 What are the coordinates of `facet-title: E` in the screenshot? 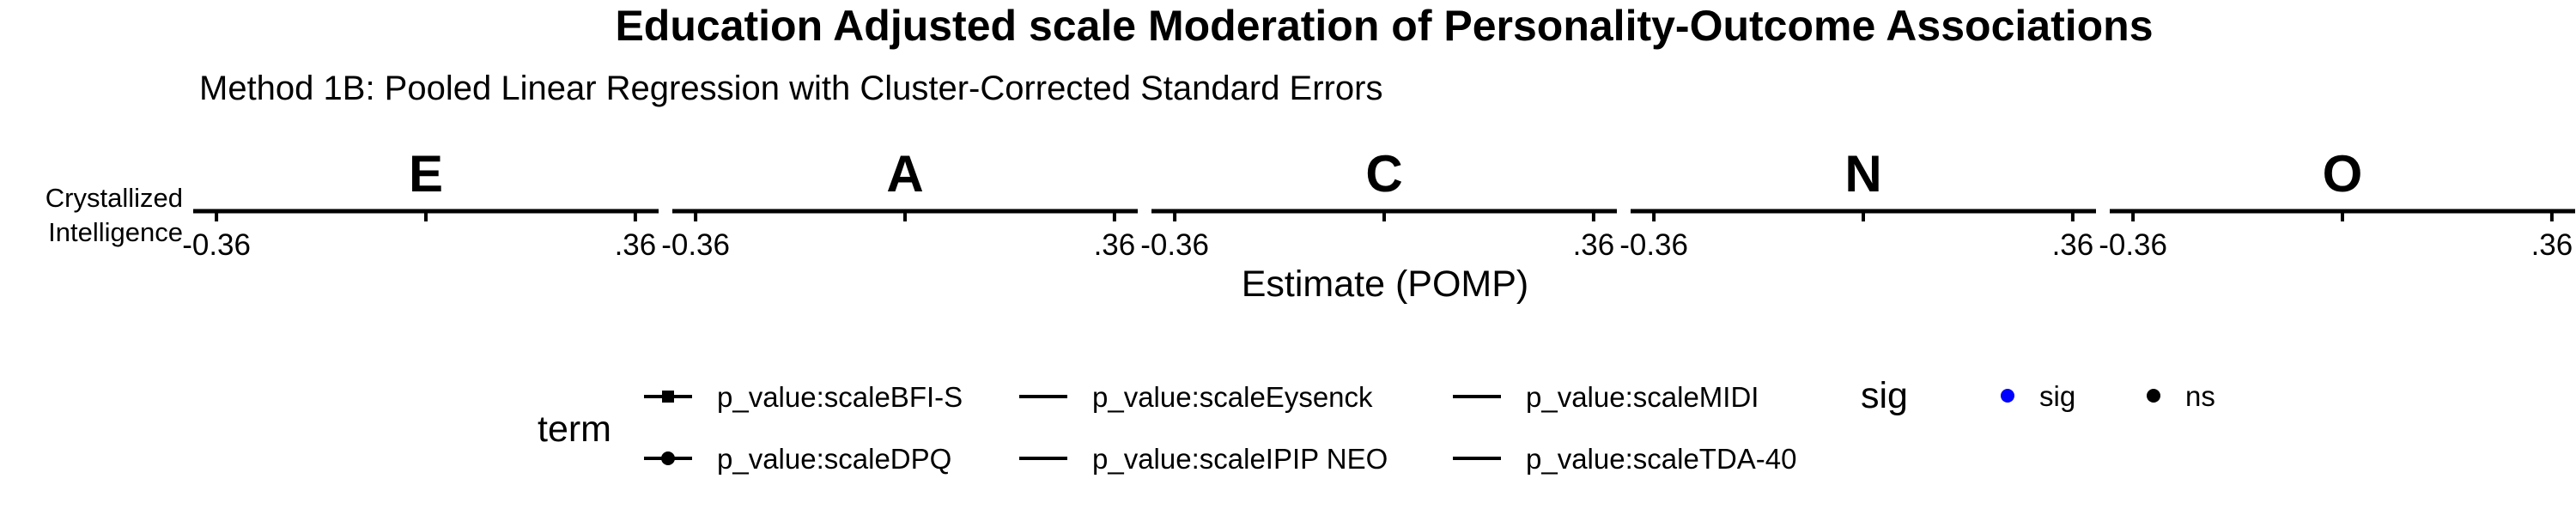 It's located at (426, 174).